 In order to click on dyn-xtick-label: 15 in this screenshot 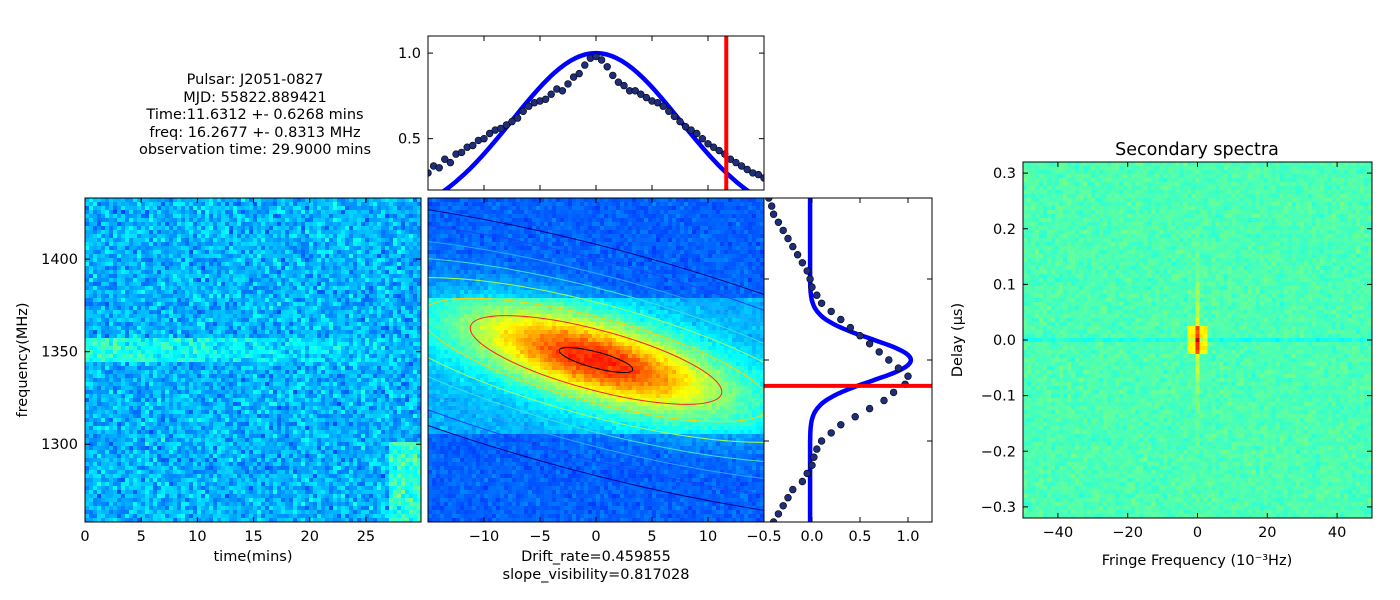, I will do `click(253, 537)`.